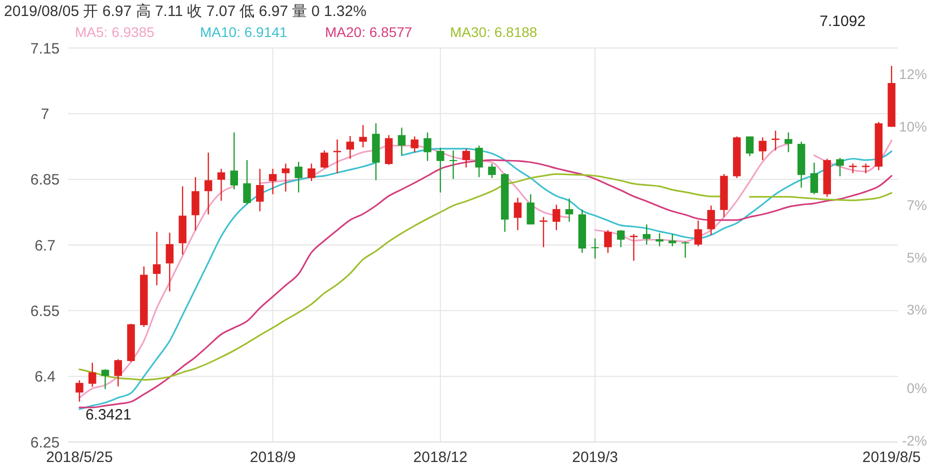  Describe the element at coordinates (916, 310) in the screenshot. I see `y2-tick-label: 3%` at that location.